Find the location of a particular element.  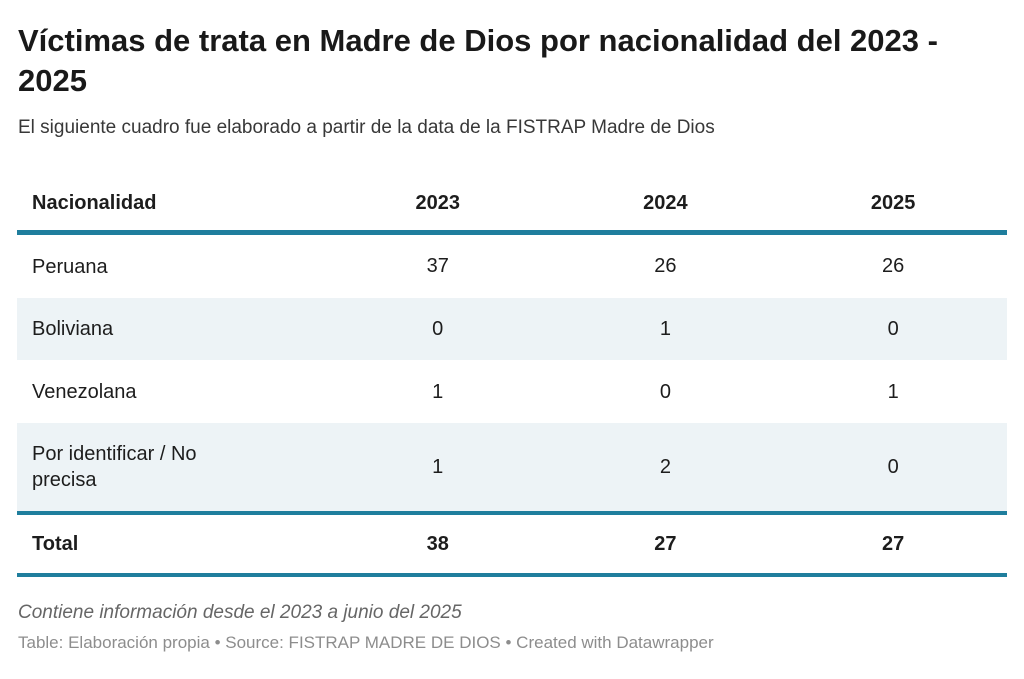

table-row: Venezolana 1 0 1 is located at coordinates (512, 391).